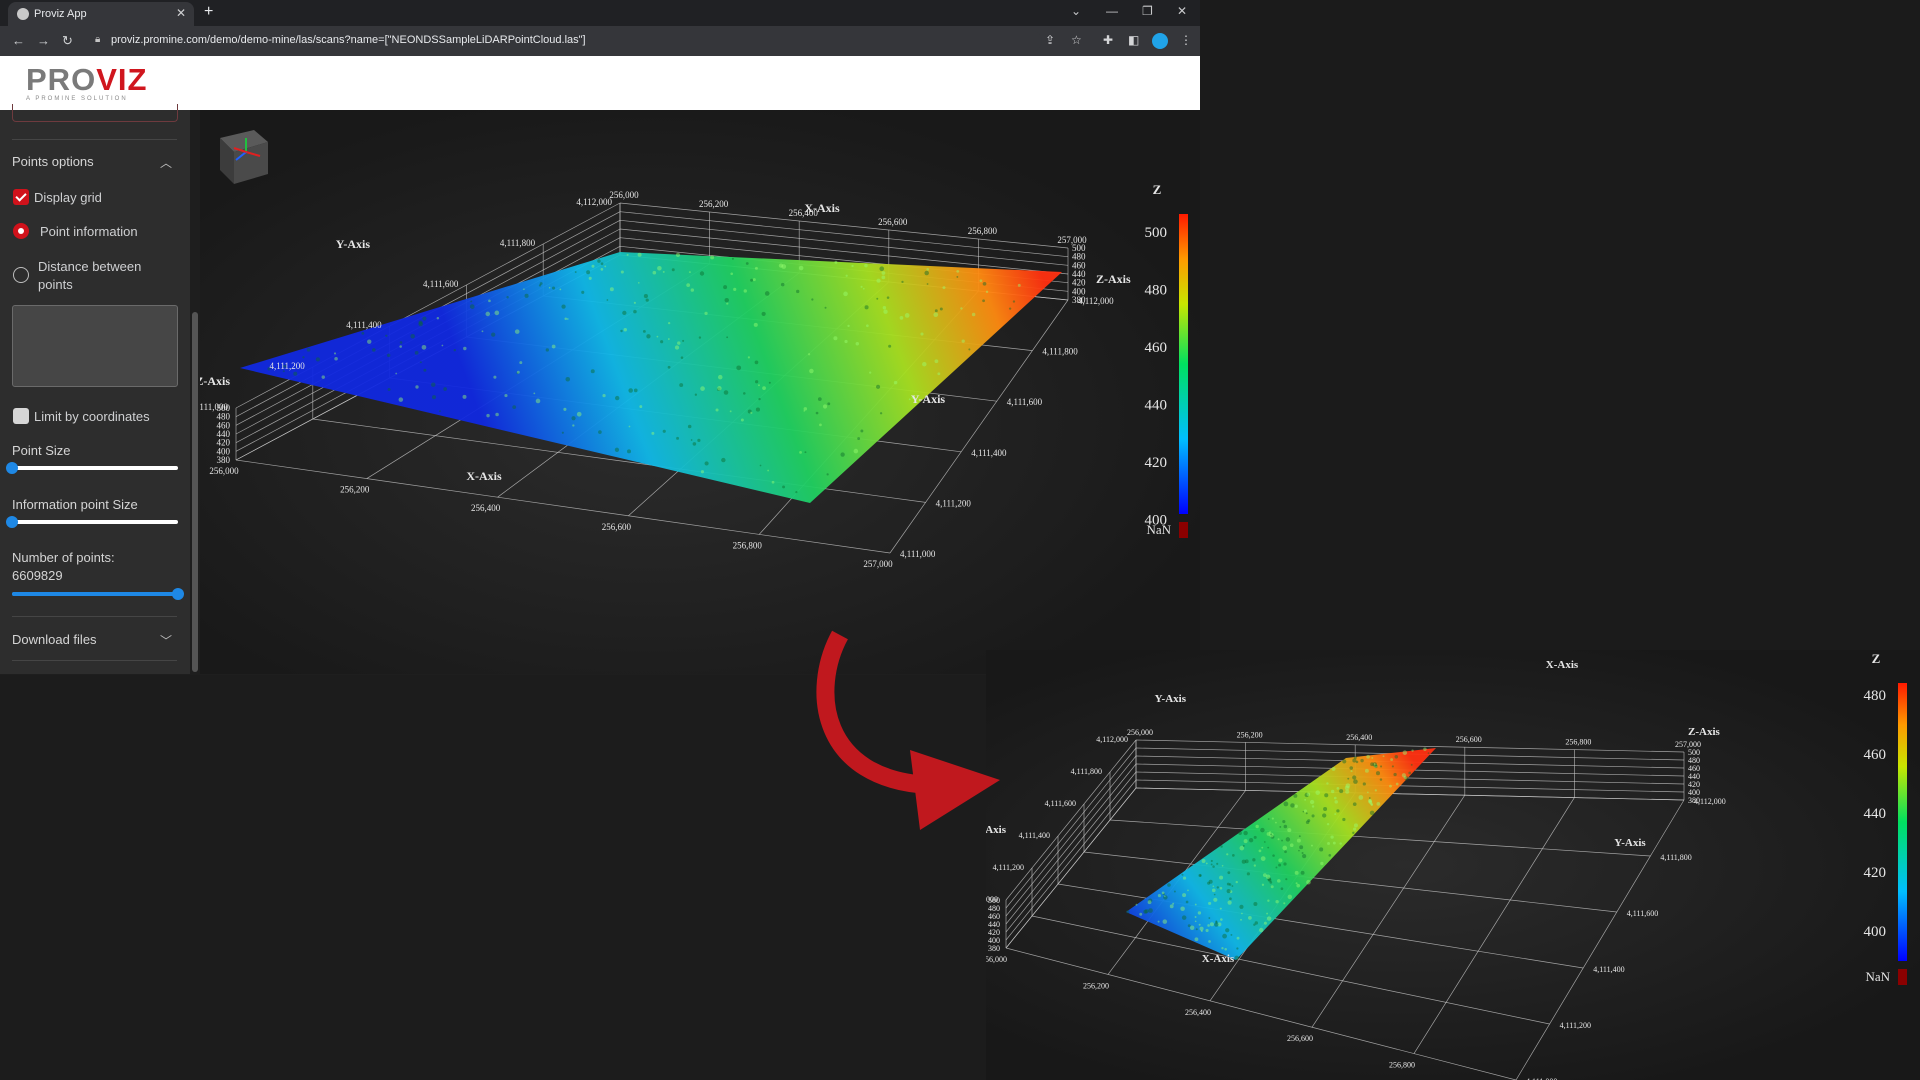  Describe the element at coordinates (180, 13) in the screenshot. I see `close-tab-icon: ✕` at that location.